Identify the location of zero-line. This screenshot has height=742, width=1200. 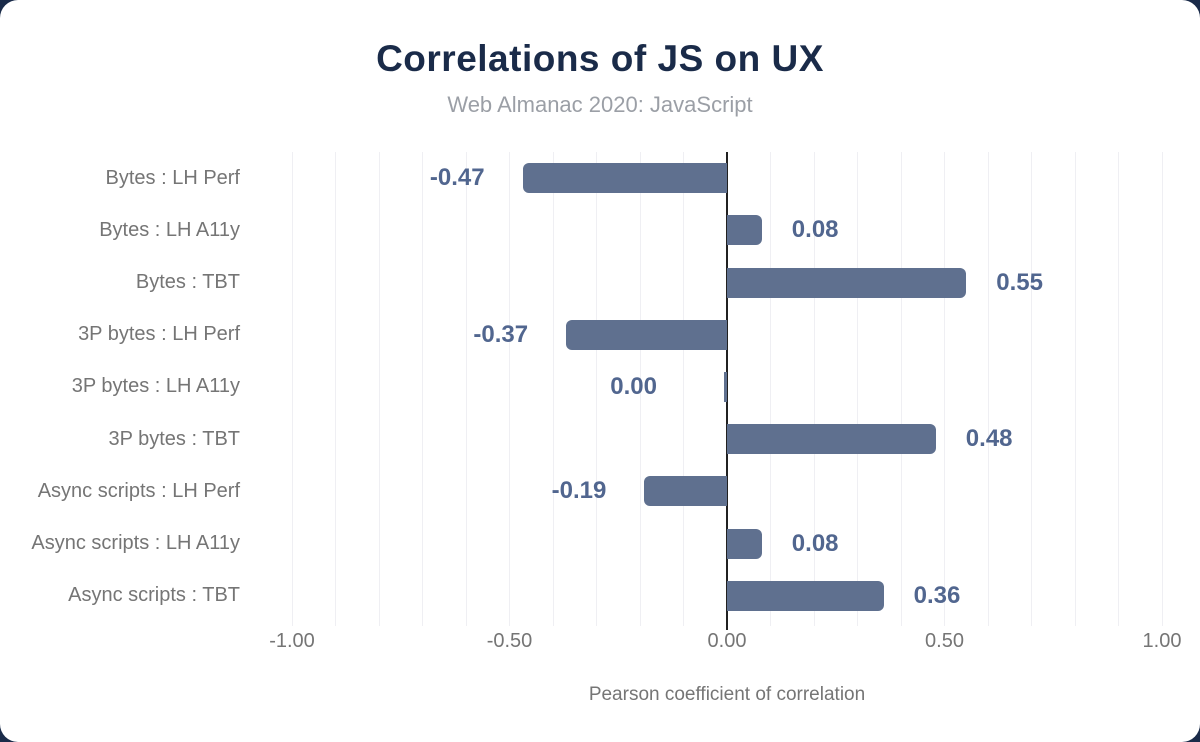
(727, 391).